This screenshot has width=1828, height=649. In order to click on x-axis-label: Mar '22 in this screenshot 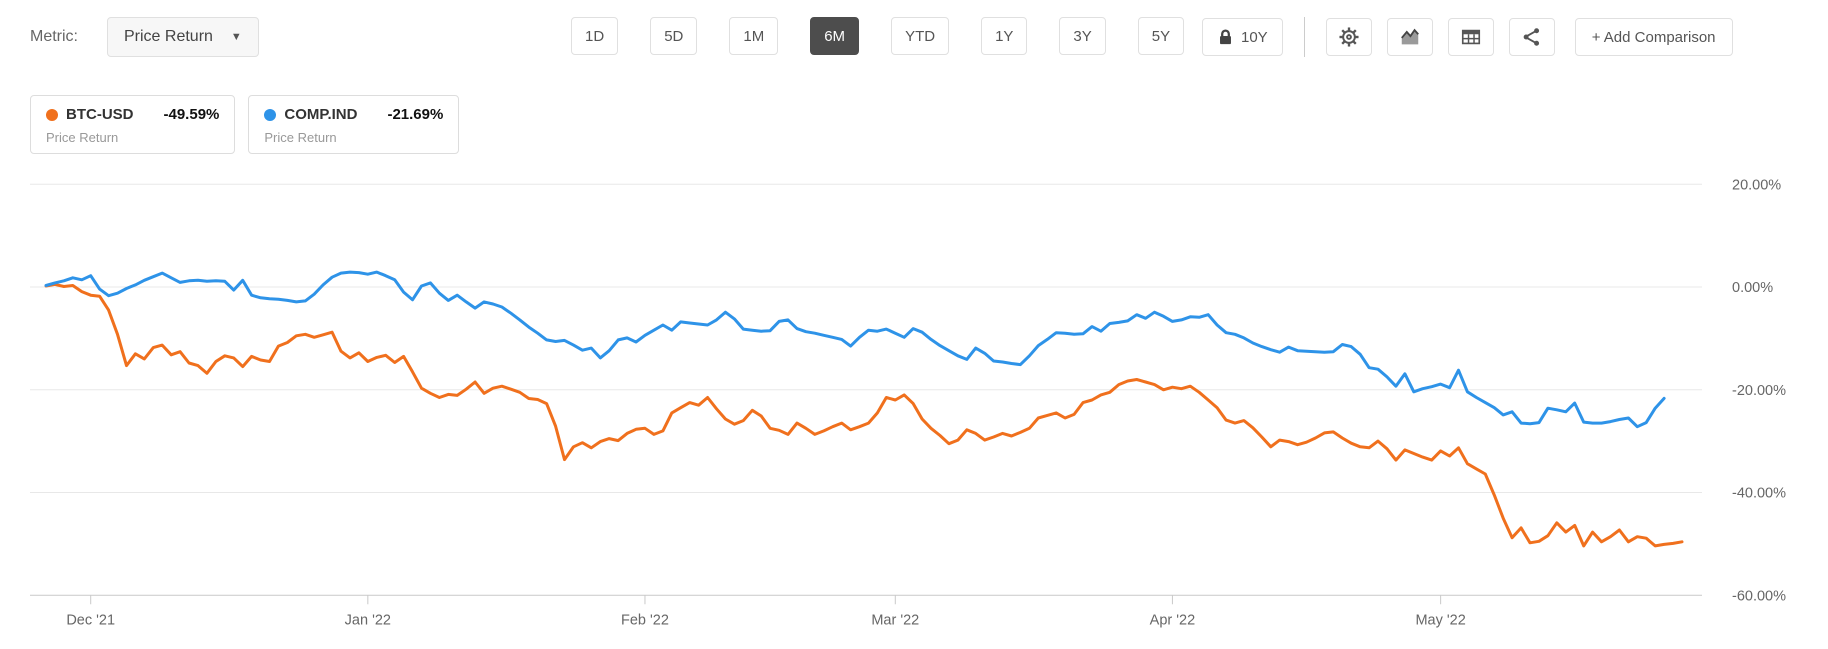, I will do `click(895, 620)`.